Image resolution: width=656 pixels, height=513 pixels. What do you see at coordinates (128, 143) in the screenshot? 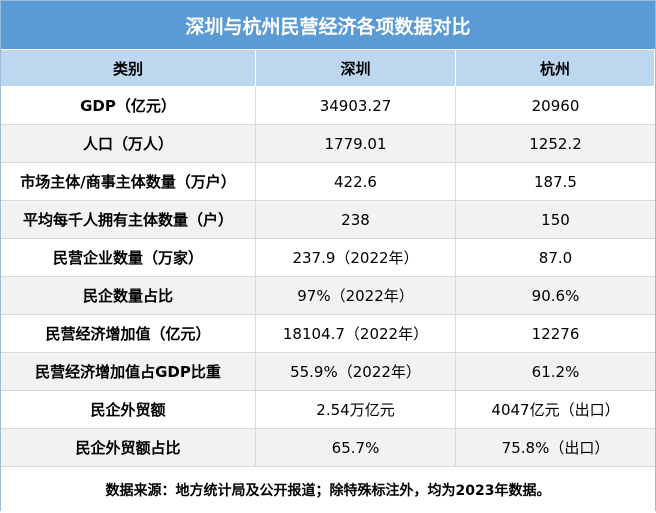
I see `row-label: 人口（万人）` at bounding box center [128, 143].